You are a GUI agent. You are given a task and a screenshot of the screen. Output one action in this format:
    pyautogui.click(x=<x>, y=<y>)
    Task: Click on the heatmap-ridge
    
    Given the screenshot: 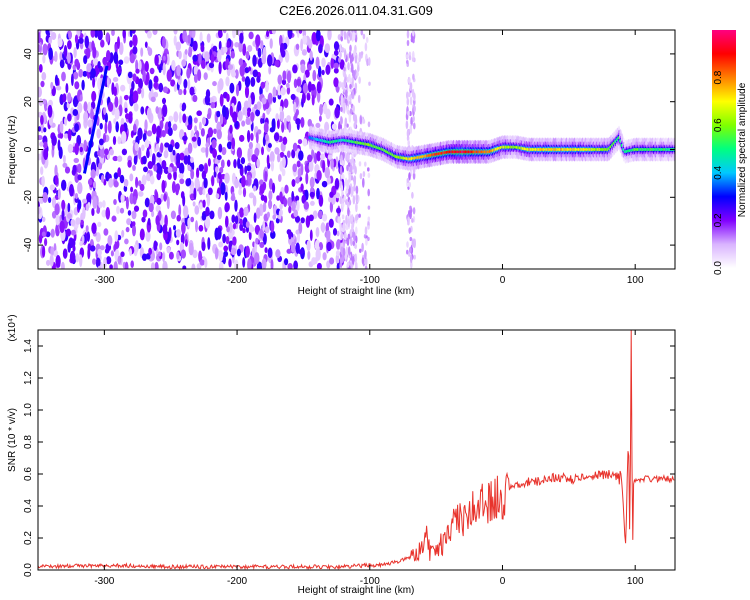 What is the action you would take?
    pyautogui.click(x=491, y=148)
    